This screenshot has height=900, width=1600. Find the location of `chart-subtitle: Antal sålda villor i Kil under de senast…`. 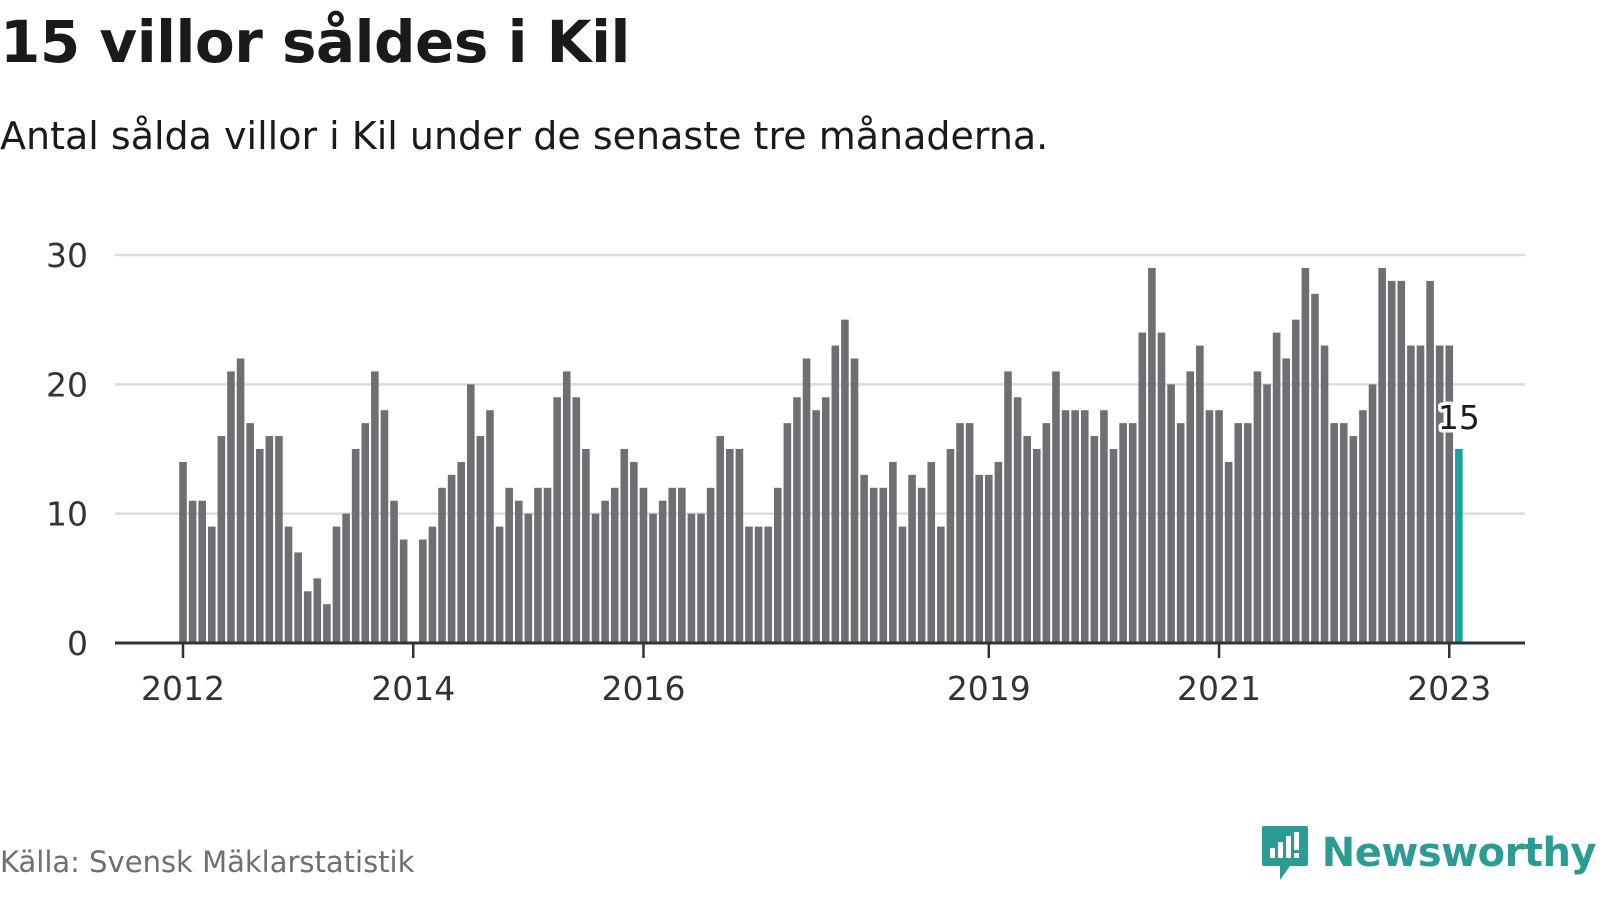

chart-subtitle: Antal sålda villor i Kil under de senast… is located at coordinates (524, 136).